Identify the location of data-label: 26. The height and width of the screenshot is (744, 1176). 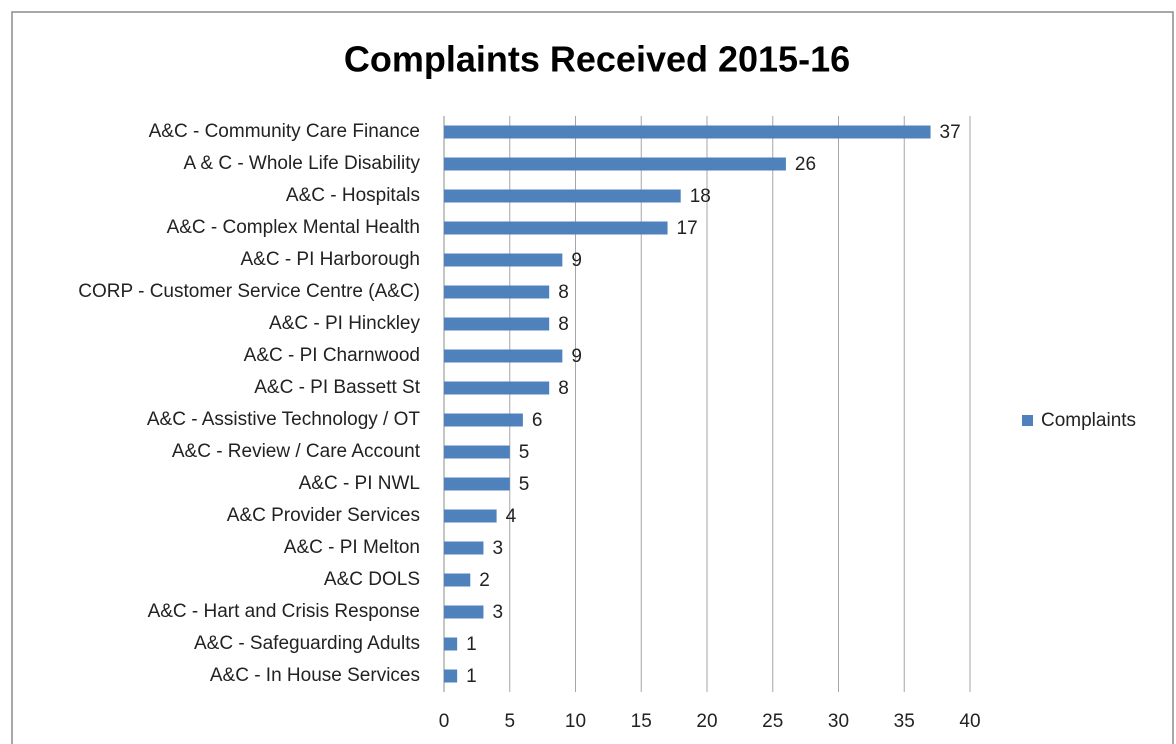
(805, 164).